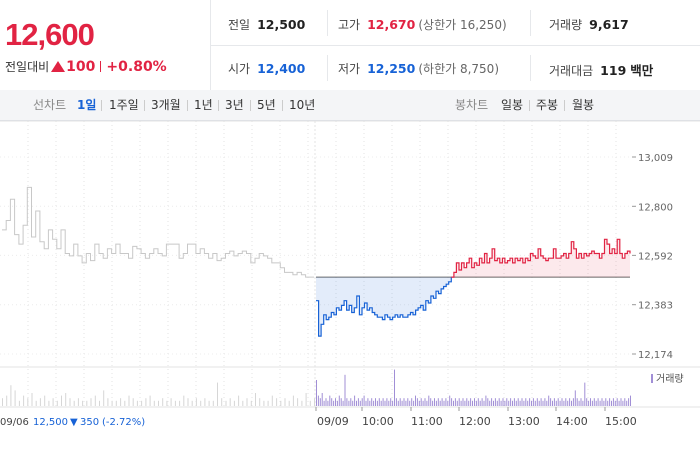  What do you see at coordinates (541, 258) in the screenshot?
I see `today-line-up` at bounding box center [541, 258].